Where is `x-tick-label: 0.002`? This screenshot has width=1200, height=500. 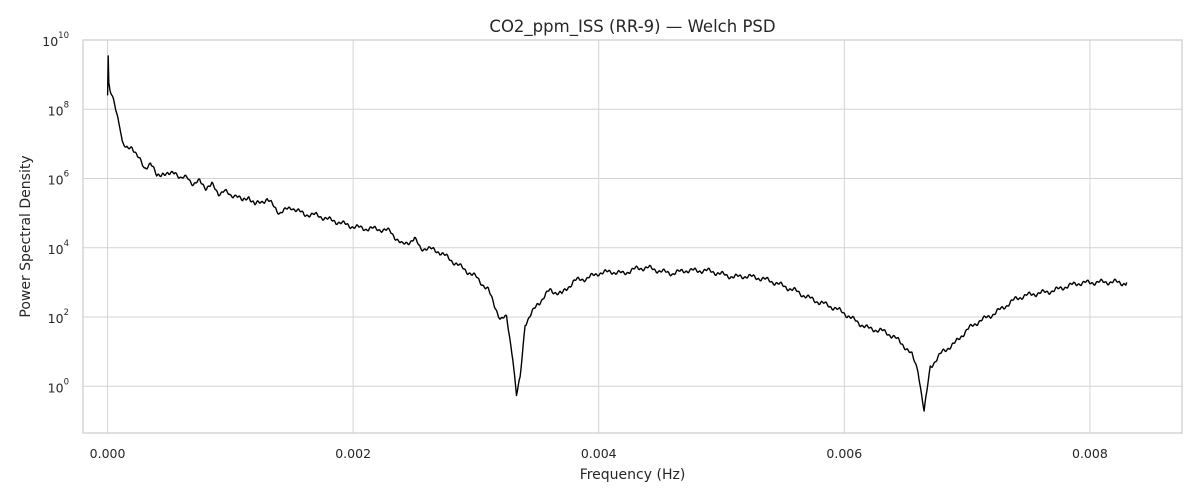
x-tick-label: 0.002 is located at coordinates (353, 453).